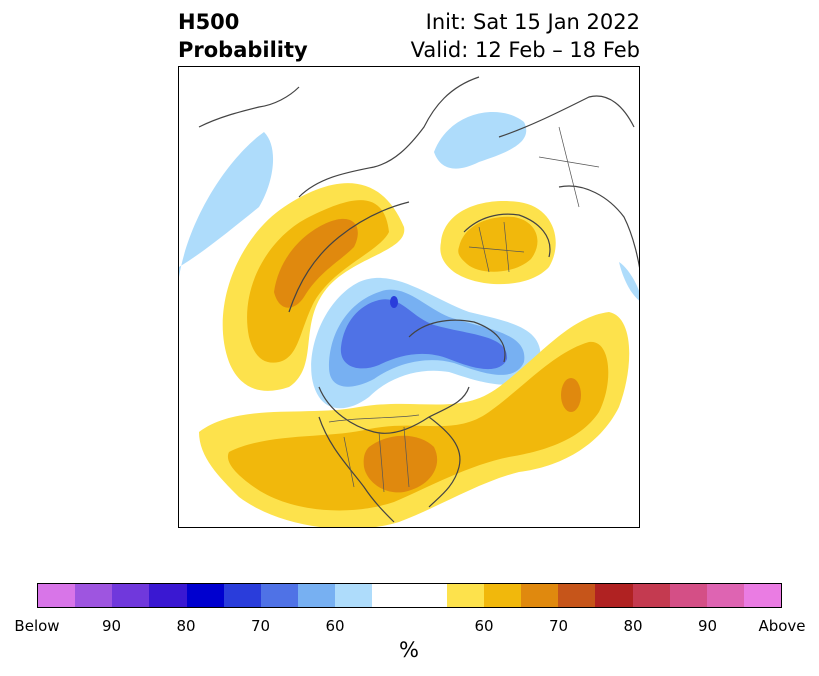 The width and height of the screenshot is (819, 676). I want to click on valid-range: Valid: 12 Feb – 18 Feb, so click(525, 50).